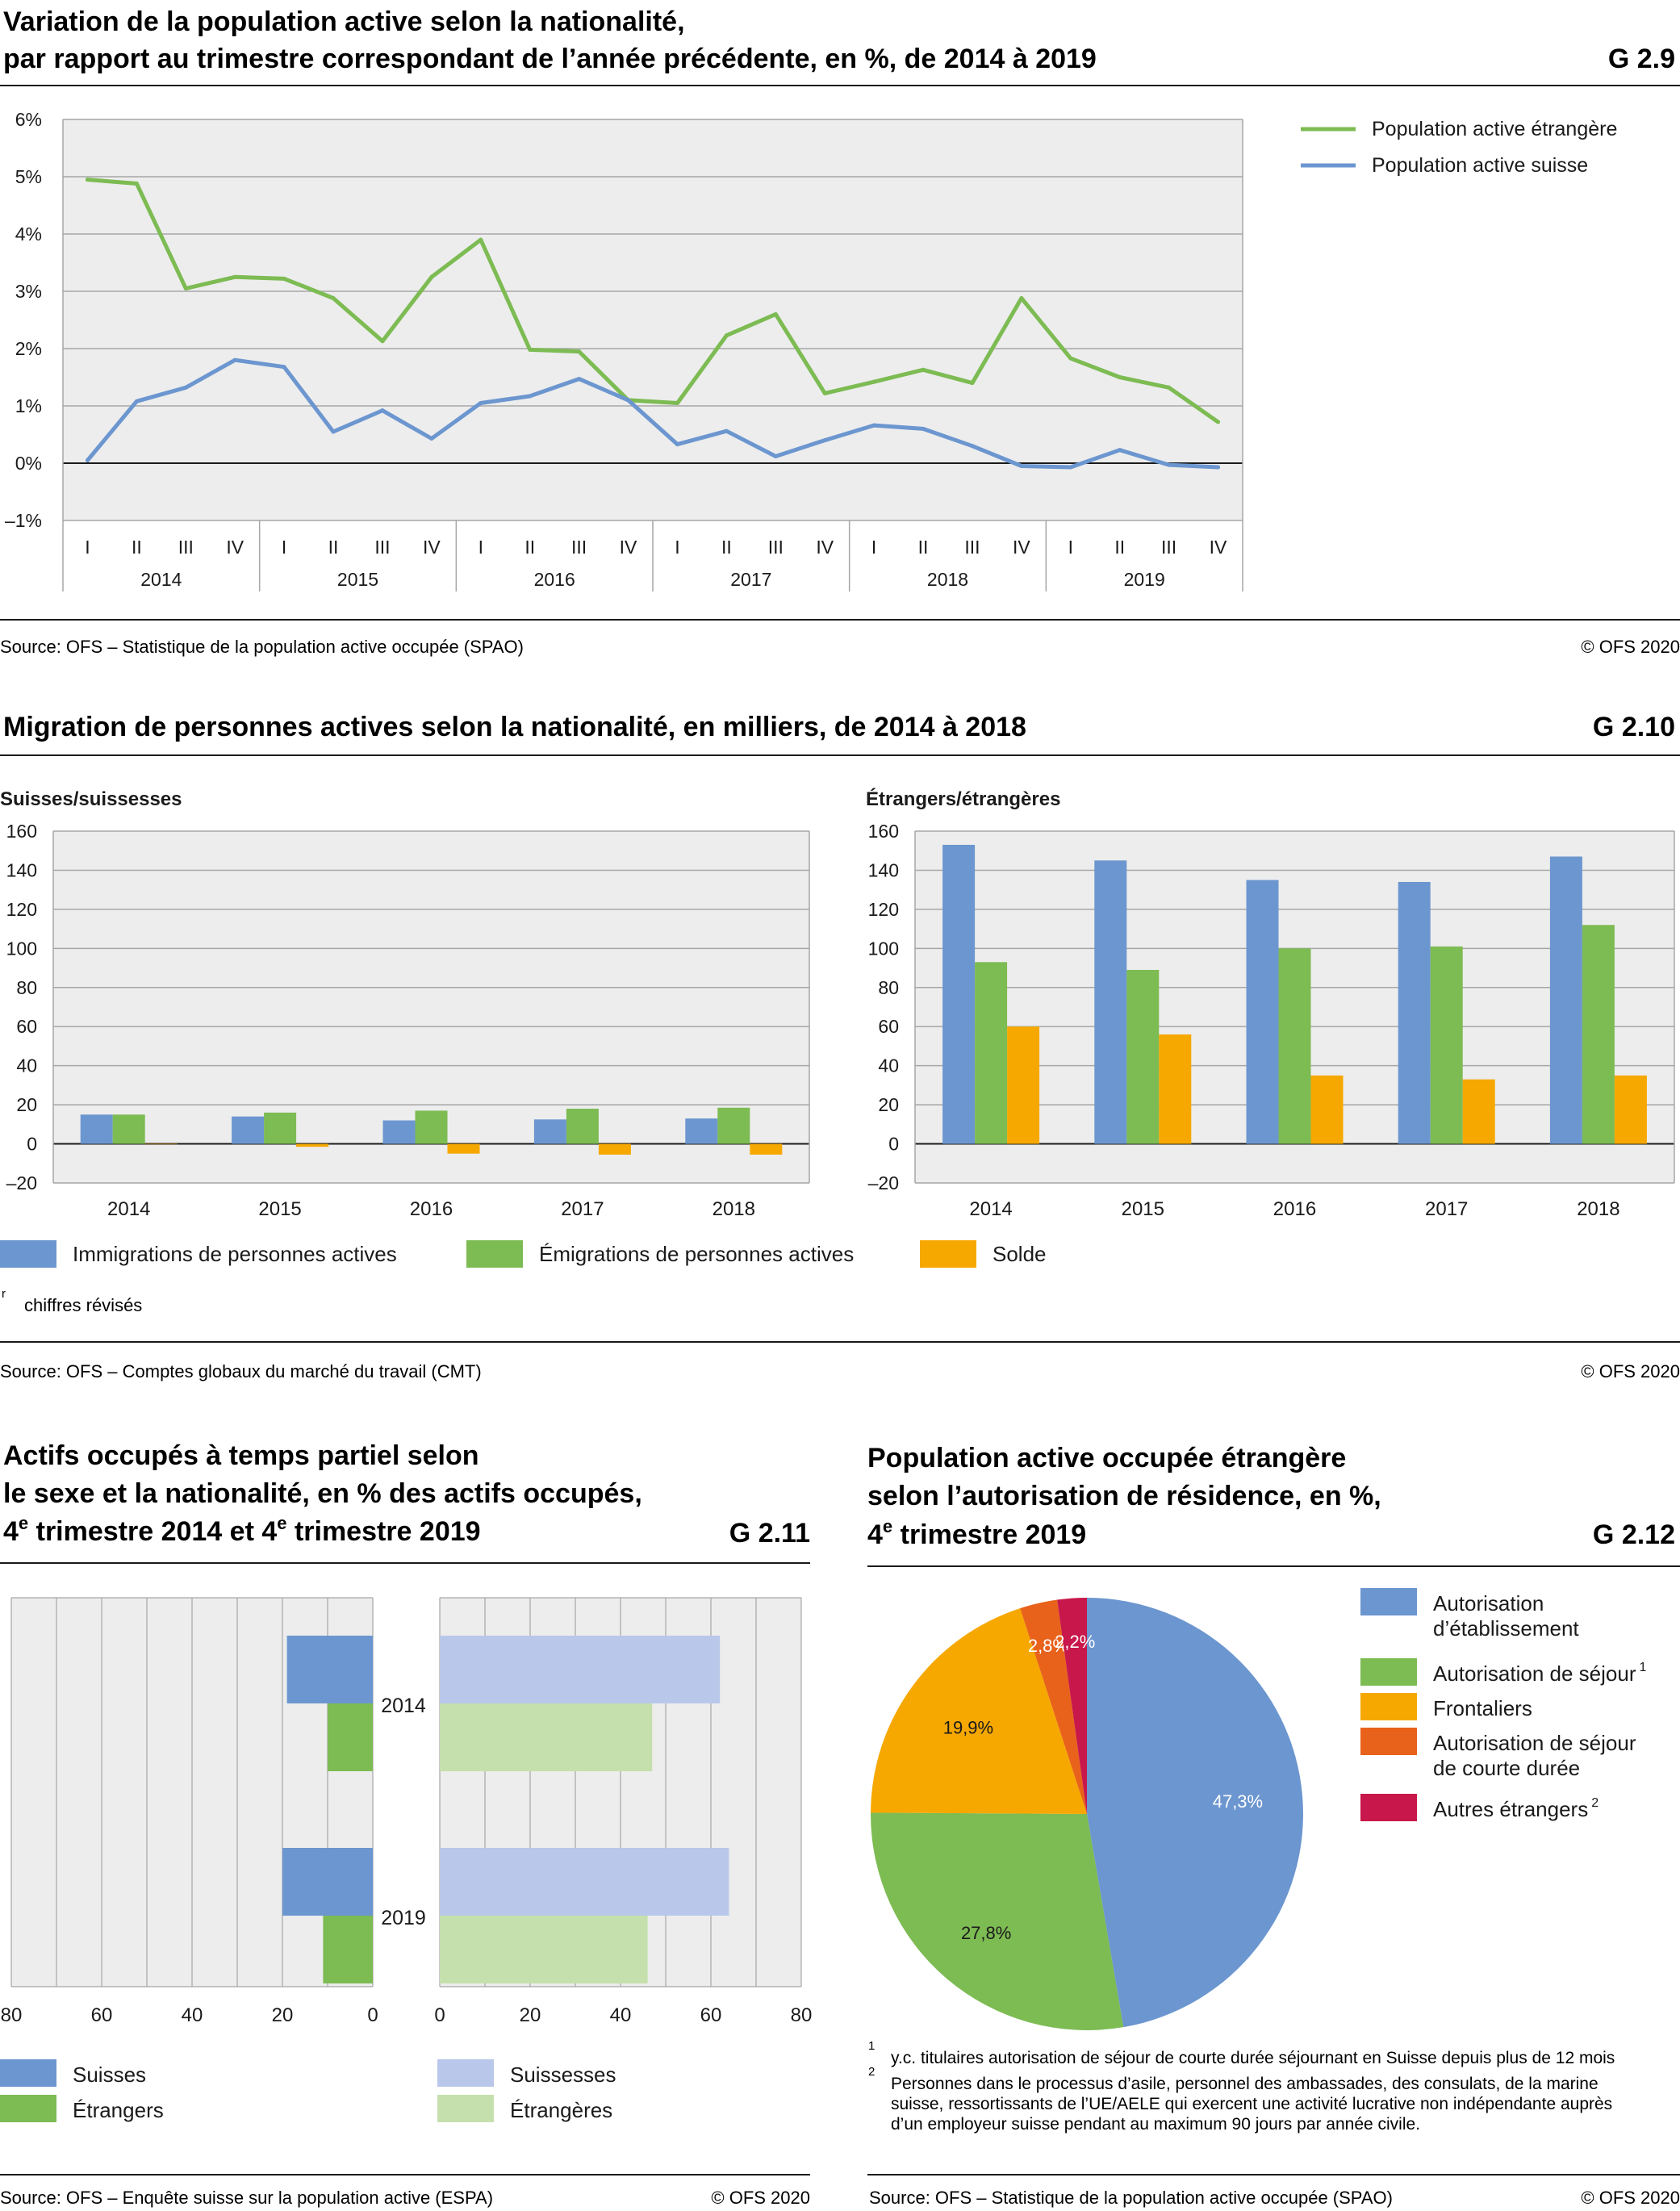 The height and width of the screenshot is (2211, 1680). I want to click on g29-y-tick-label: 6%, so click(29, 119).